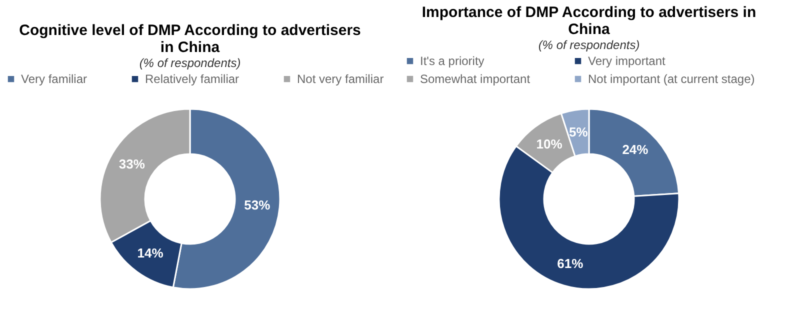  I want to click on data-label: 10%, so click(549, 144).